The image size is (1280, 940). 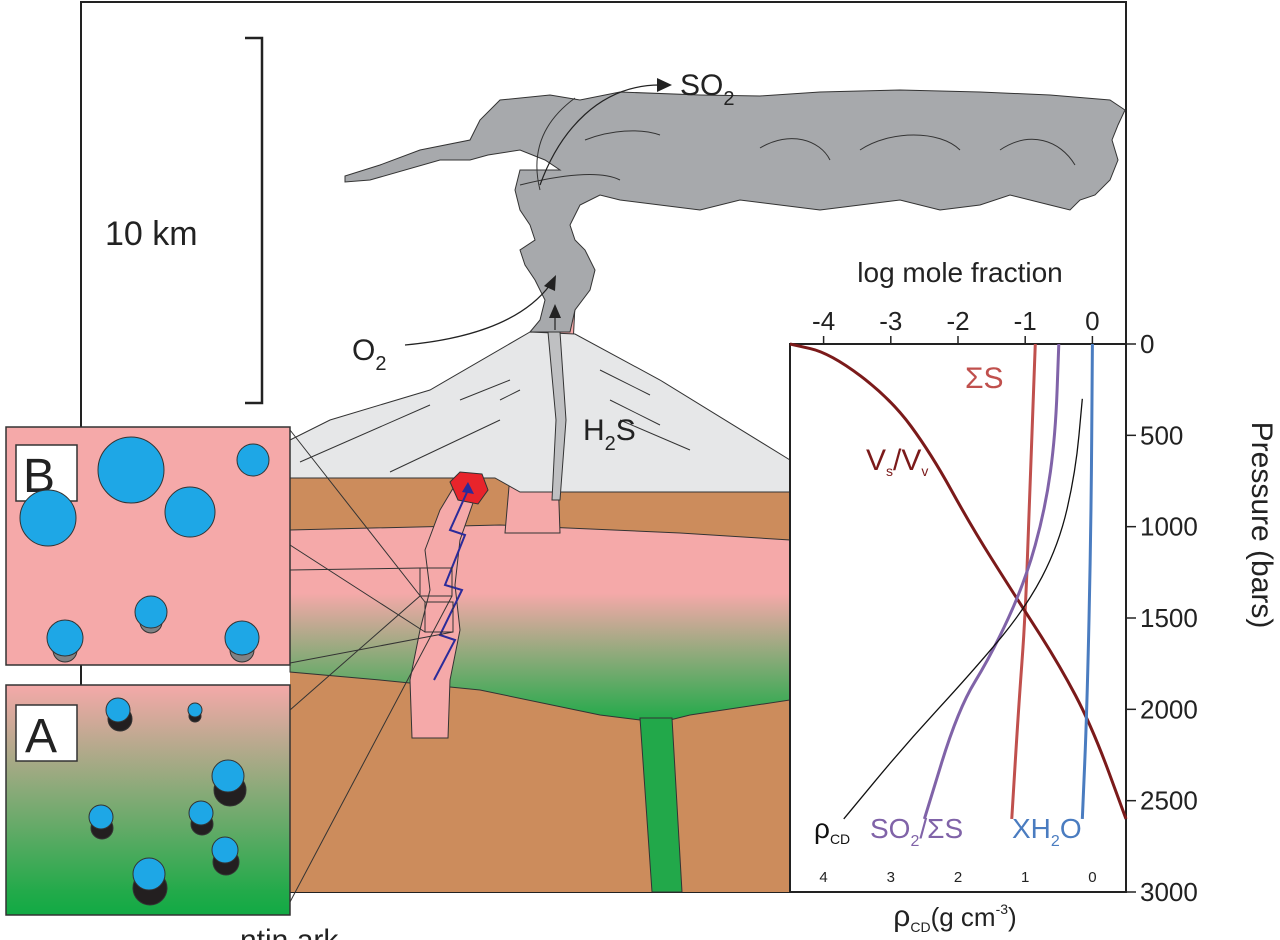 What do you see at coordinates (823, 877) in the screenshot?
I see `bottom-tick-label: 4` at bounding box center [823, 877].